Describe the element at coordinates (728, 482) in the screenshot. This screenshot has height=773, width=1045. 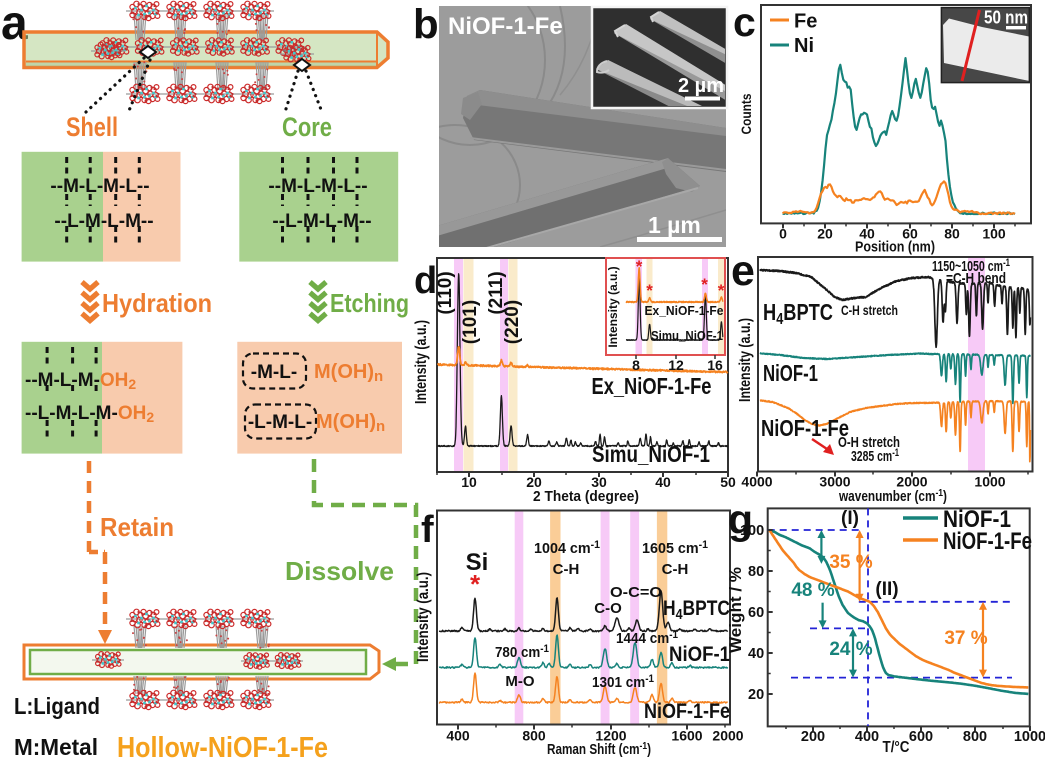
I see `svg-text: 50` at that location.